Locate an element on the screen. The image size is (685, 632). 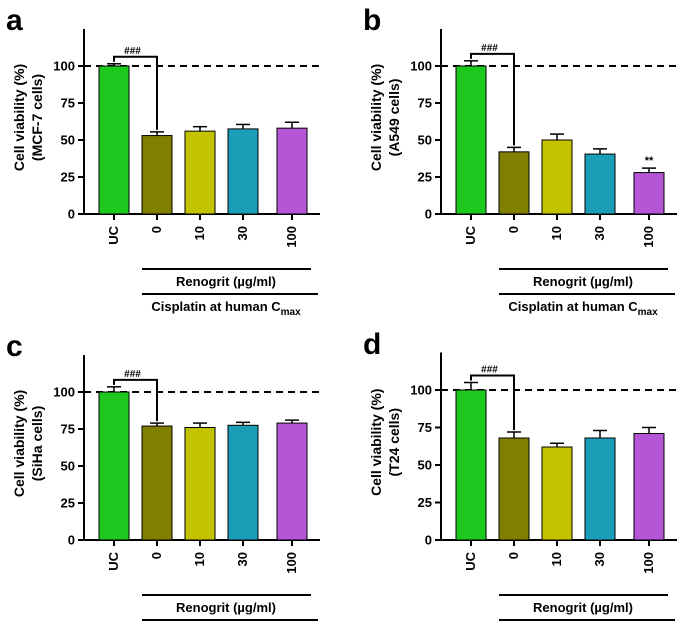
y-axis-label: Cell viability (%) (T24 cells) is located at coordinates (385, 442).